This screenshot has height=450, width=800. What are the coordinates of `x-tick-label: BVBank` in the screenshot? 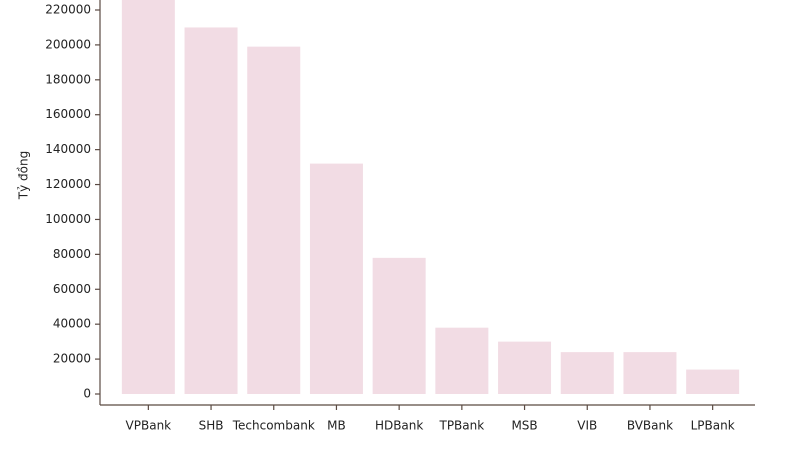 It's located at (650, 426).